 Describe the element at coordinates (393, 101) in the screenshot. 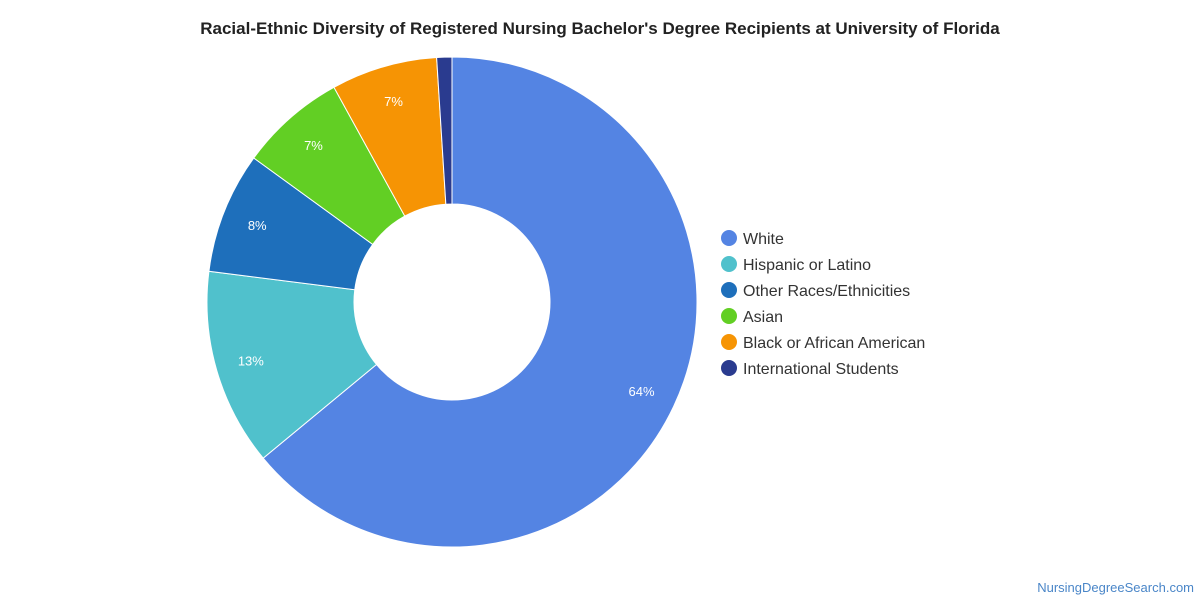

I see `slice-label-black-or-african-american: 7%` at that location.